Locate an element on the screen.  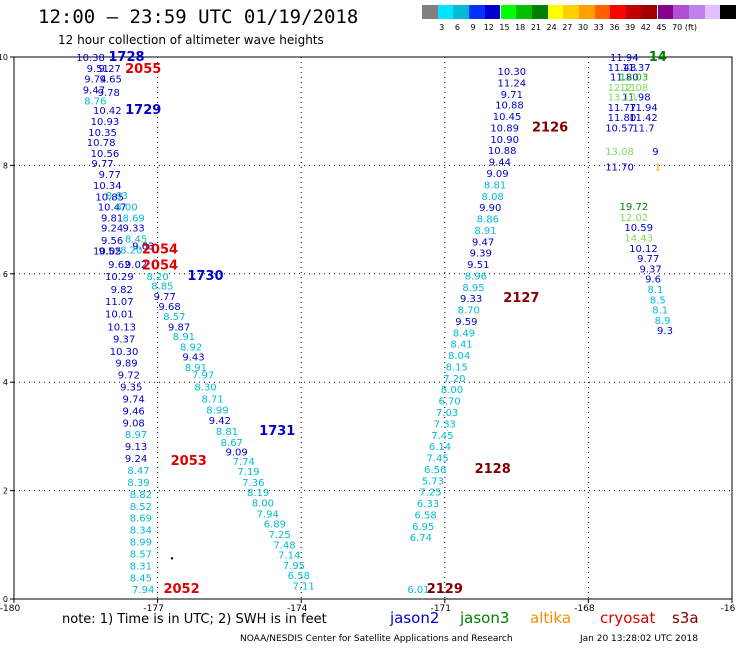
wave-height-value: 8.9 is located at coordinates (663, 321).